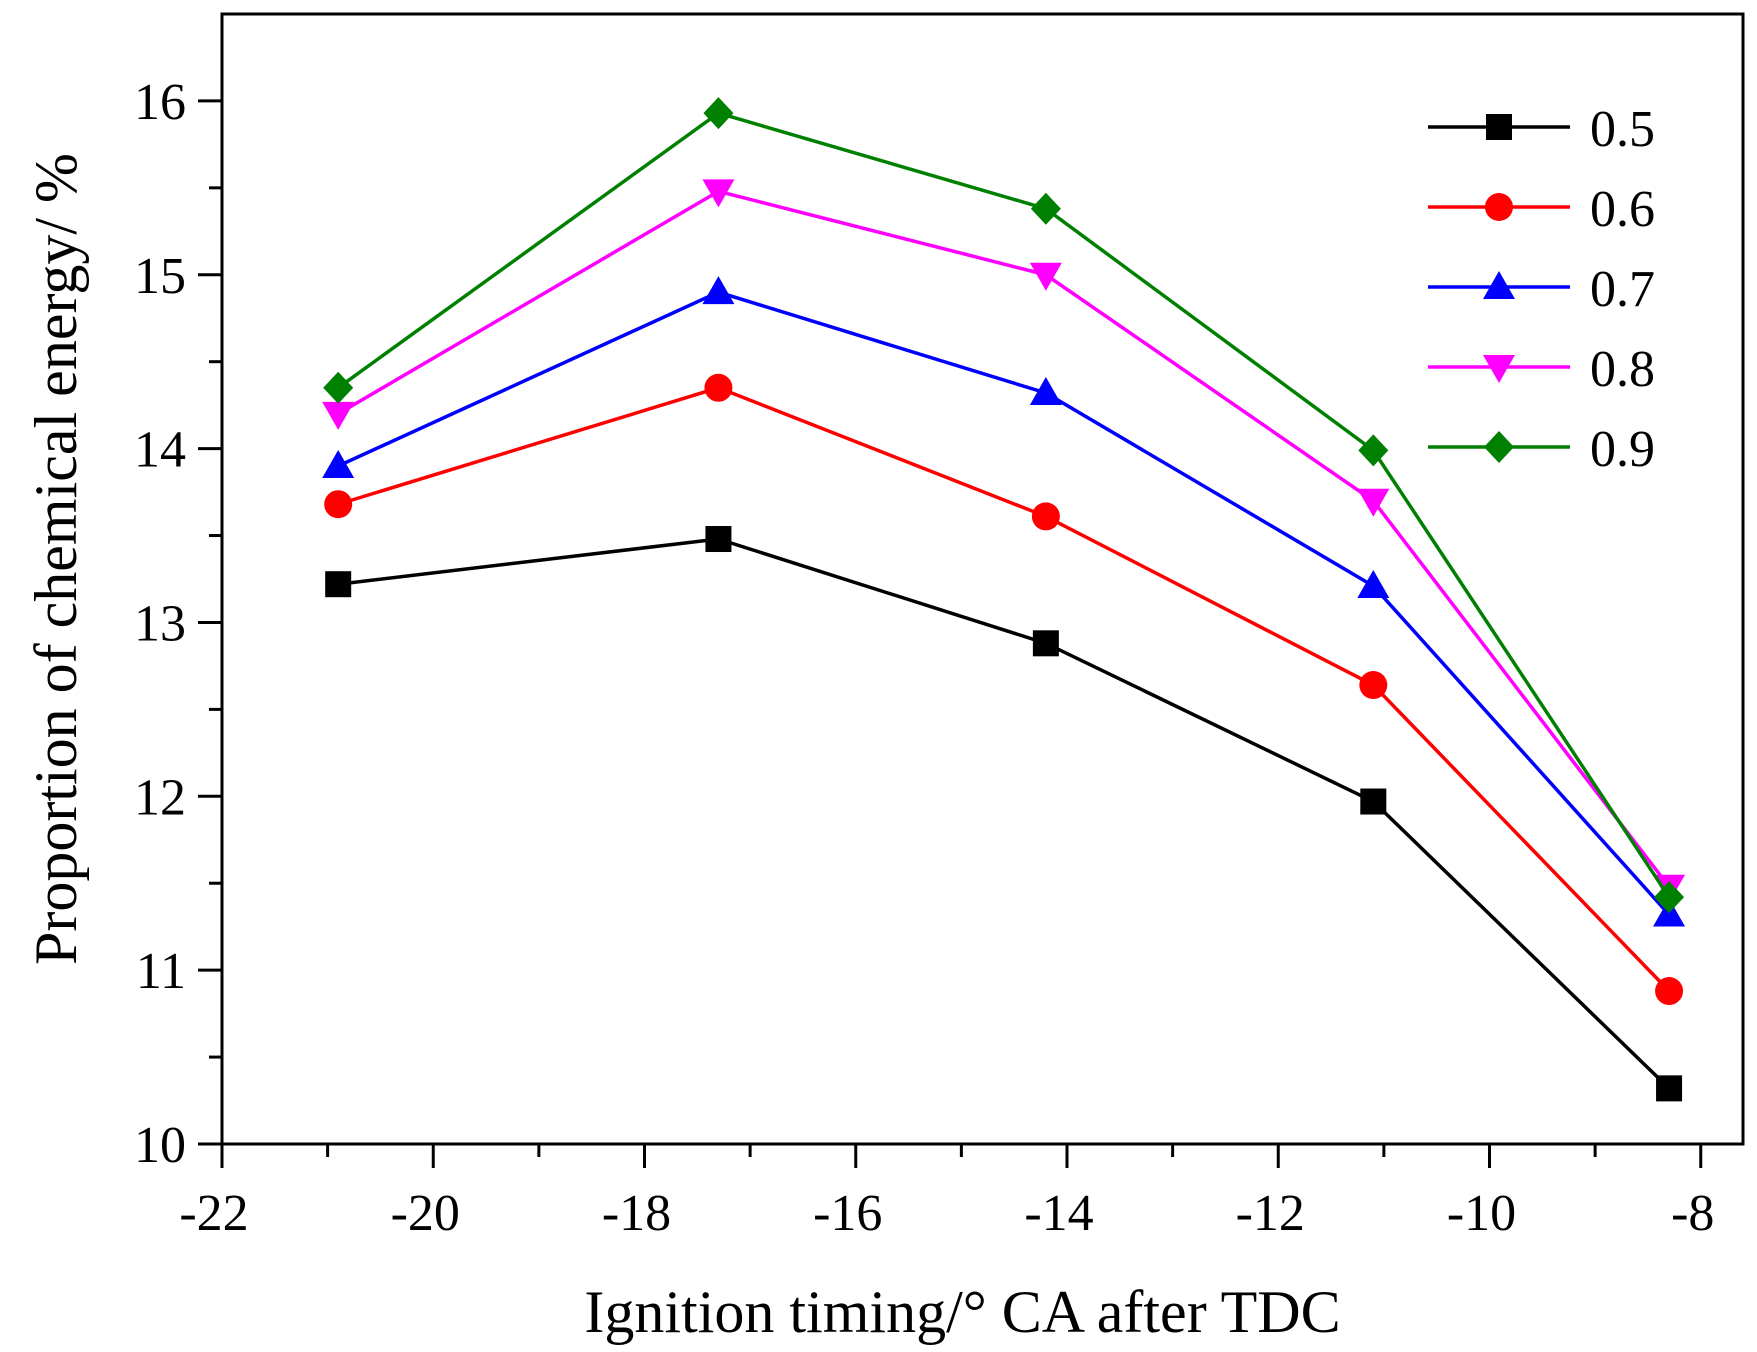 Image resolution: width=1757 pixels, height=1352 pixels. I want to click on legend-item-0.9: 0.9, so click(1541, 449).